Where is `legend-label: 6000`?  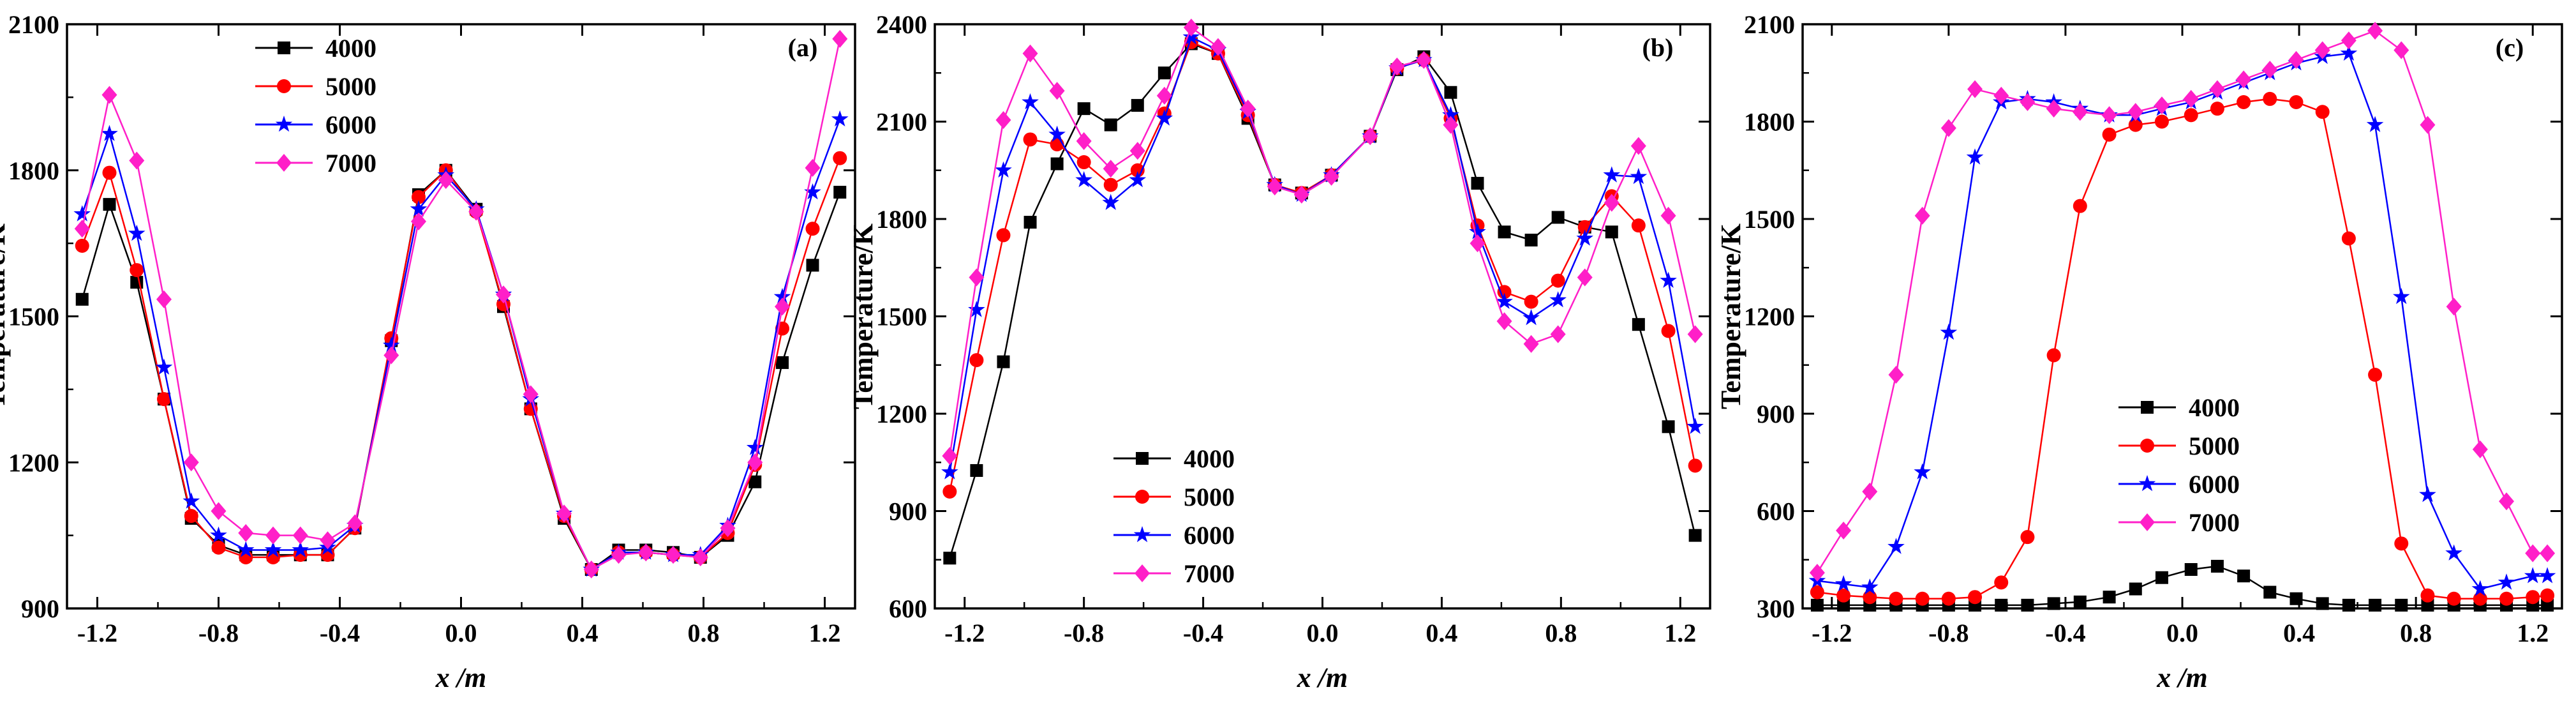 legend-label: 6000 is located at coordinates (2214, 484).